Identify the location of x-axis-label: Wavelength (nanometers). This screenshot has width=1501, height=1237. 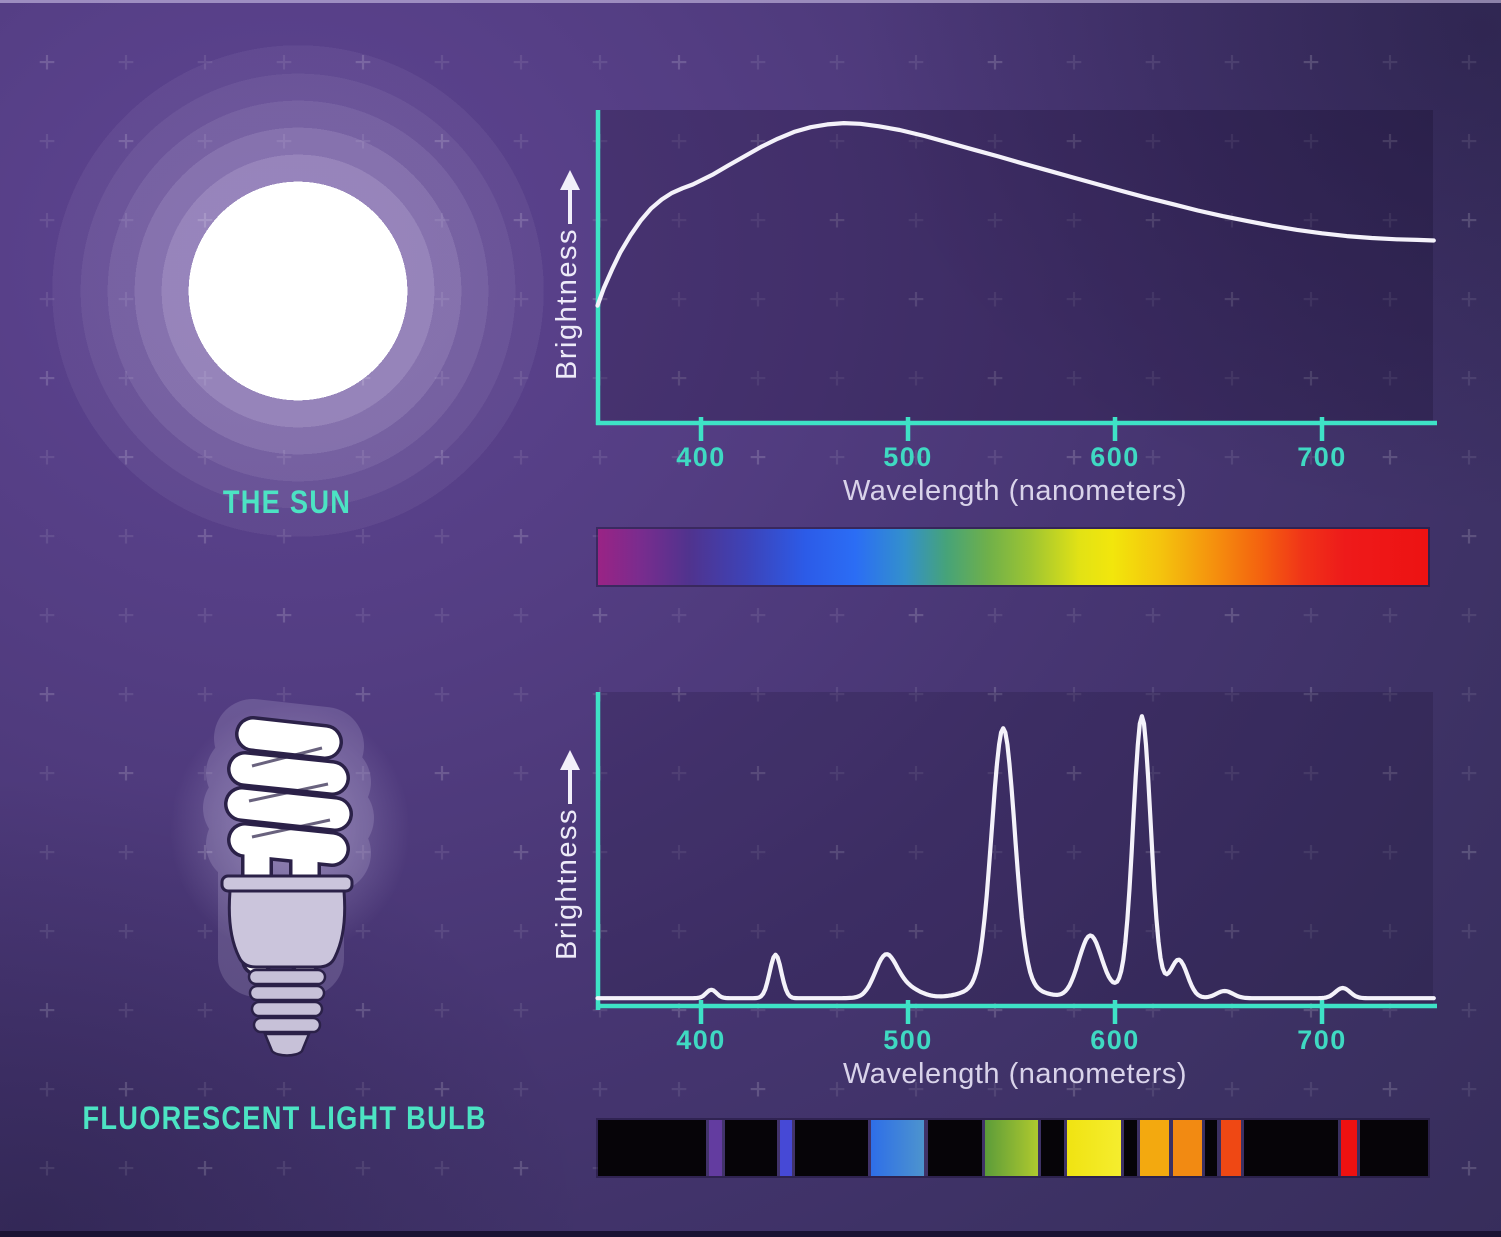
(1015, 491).